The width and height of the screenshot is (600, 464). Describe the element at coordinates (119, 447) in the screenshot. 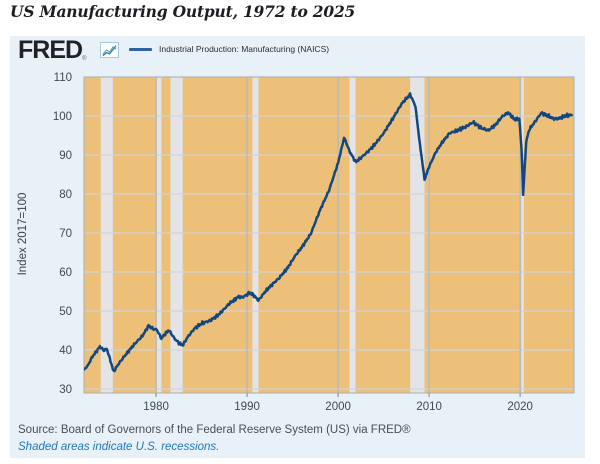

I see `recessions-note-link: Shaded areas indicate U.S. recessions.` at that location.